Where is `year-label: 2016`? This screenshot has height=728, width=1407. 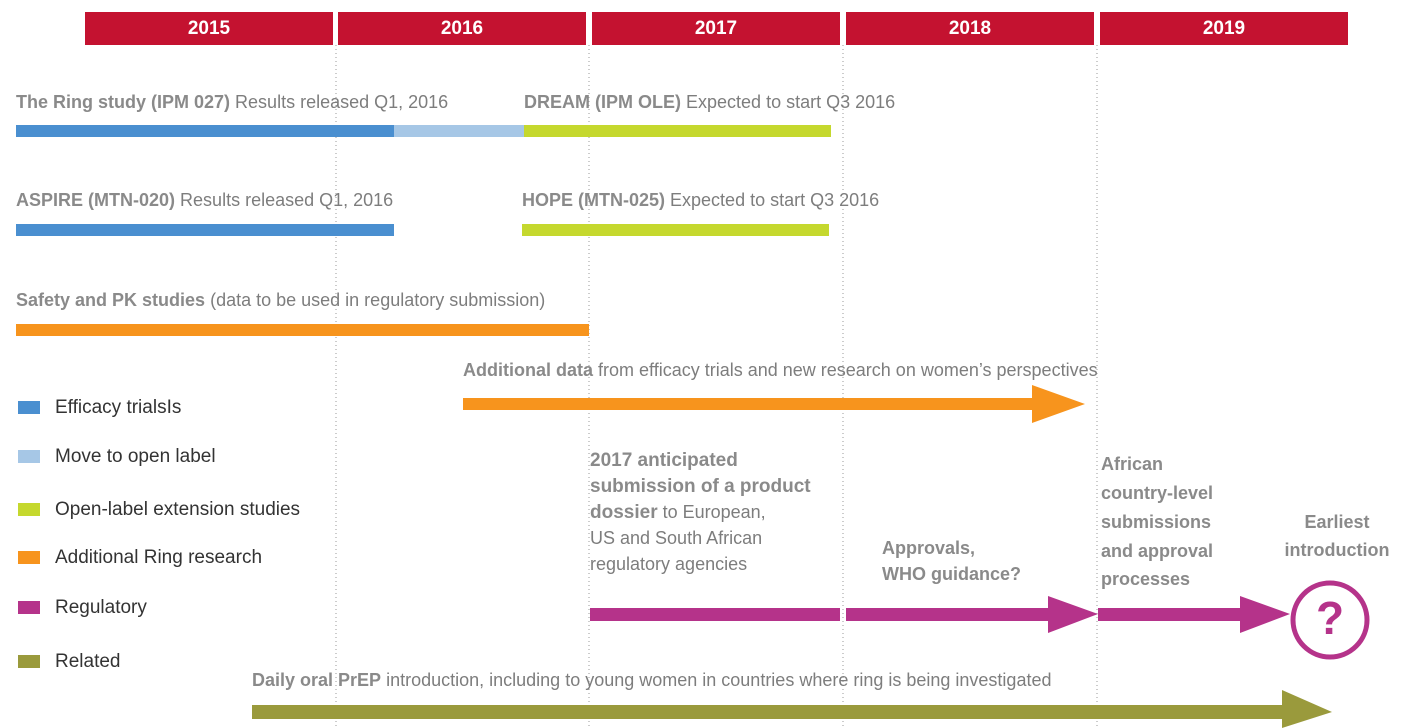 year-label: 2016 is located at coordinates (462, 28).